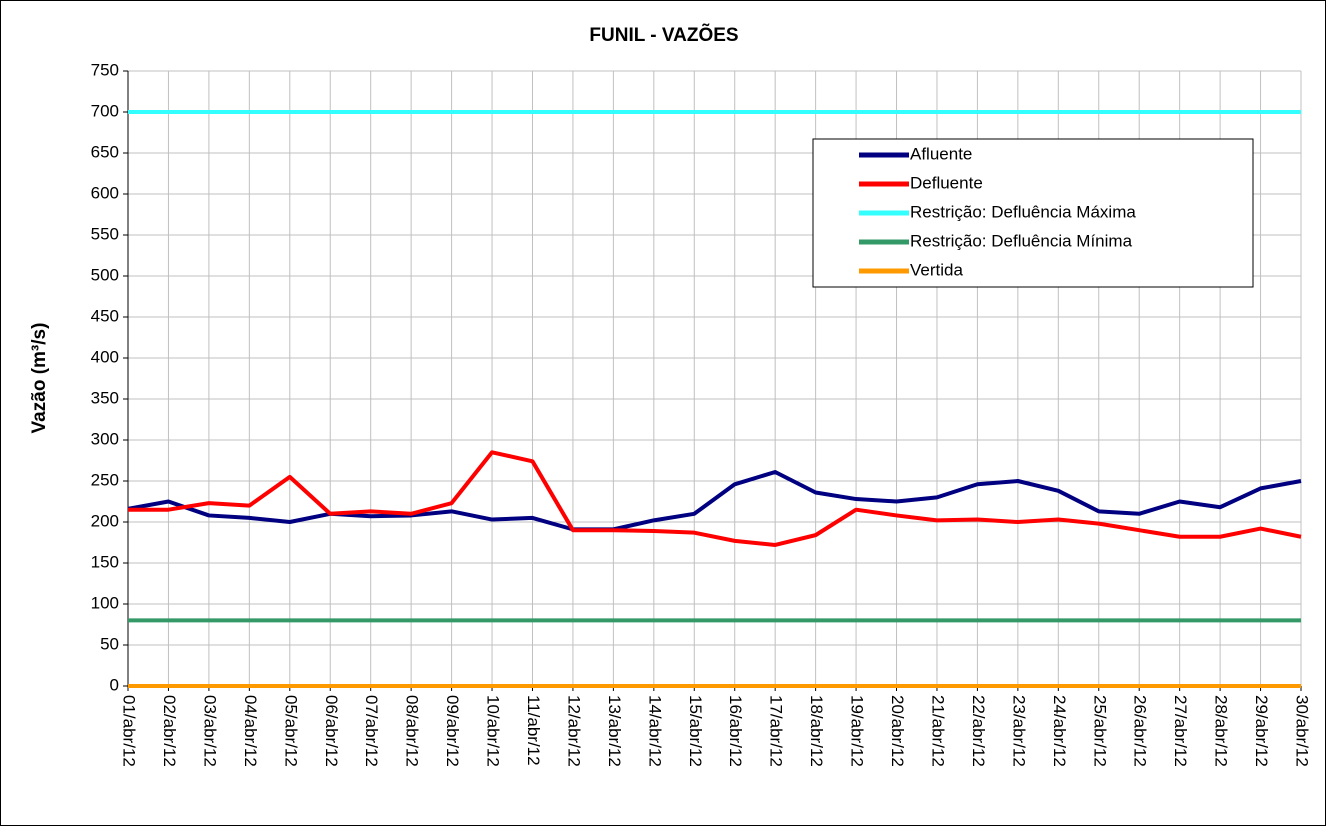  Describe the element at coordinates (614, 731) in the screenshot. I see `x-tick-label: 13/abr/12` at that location.